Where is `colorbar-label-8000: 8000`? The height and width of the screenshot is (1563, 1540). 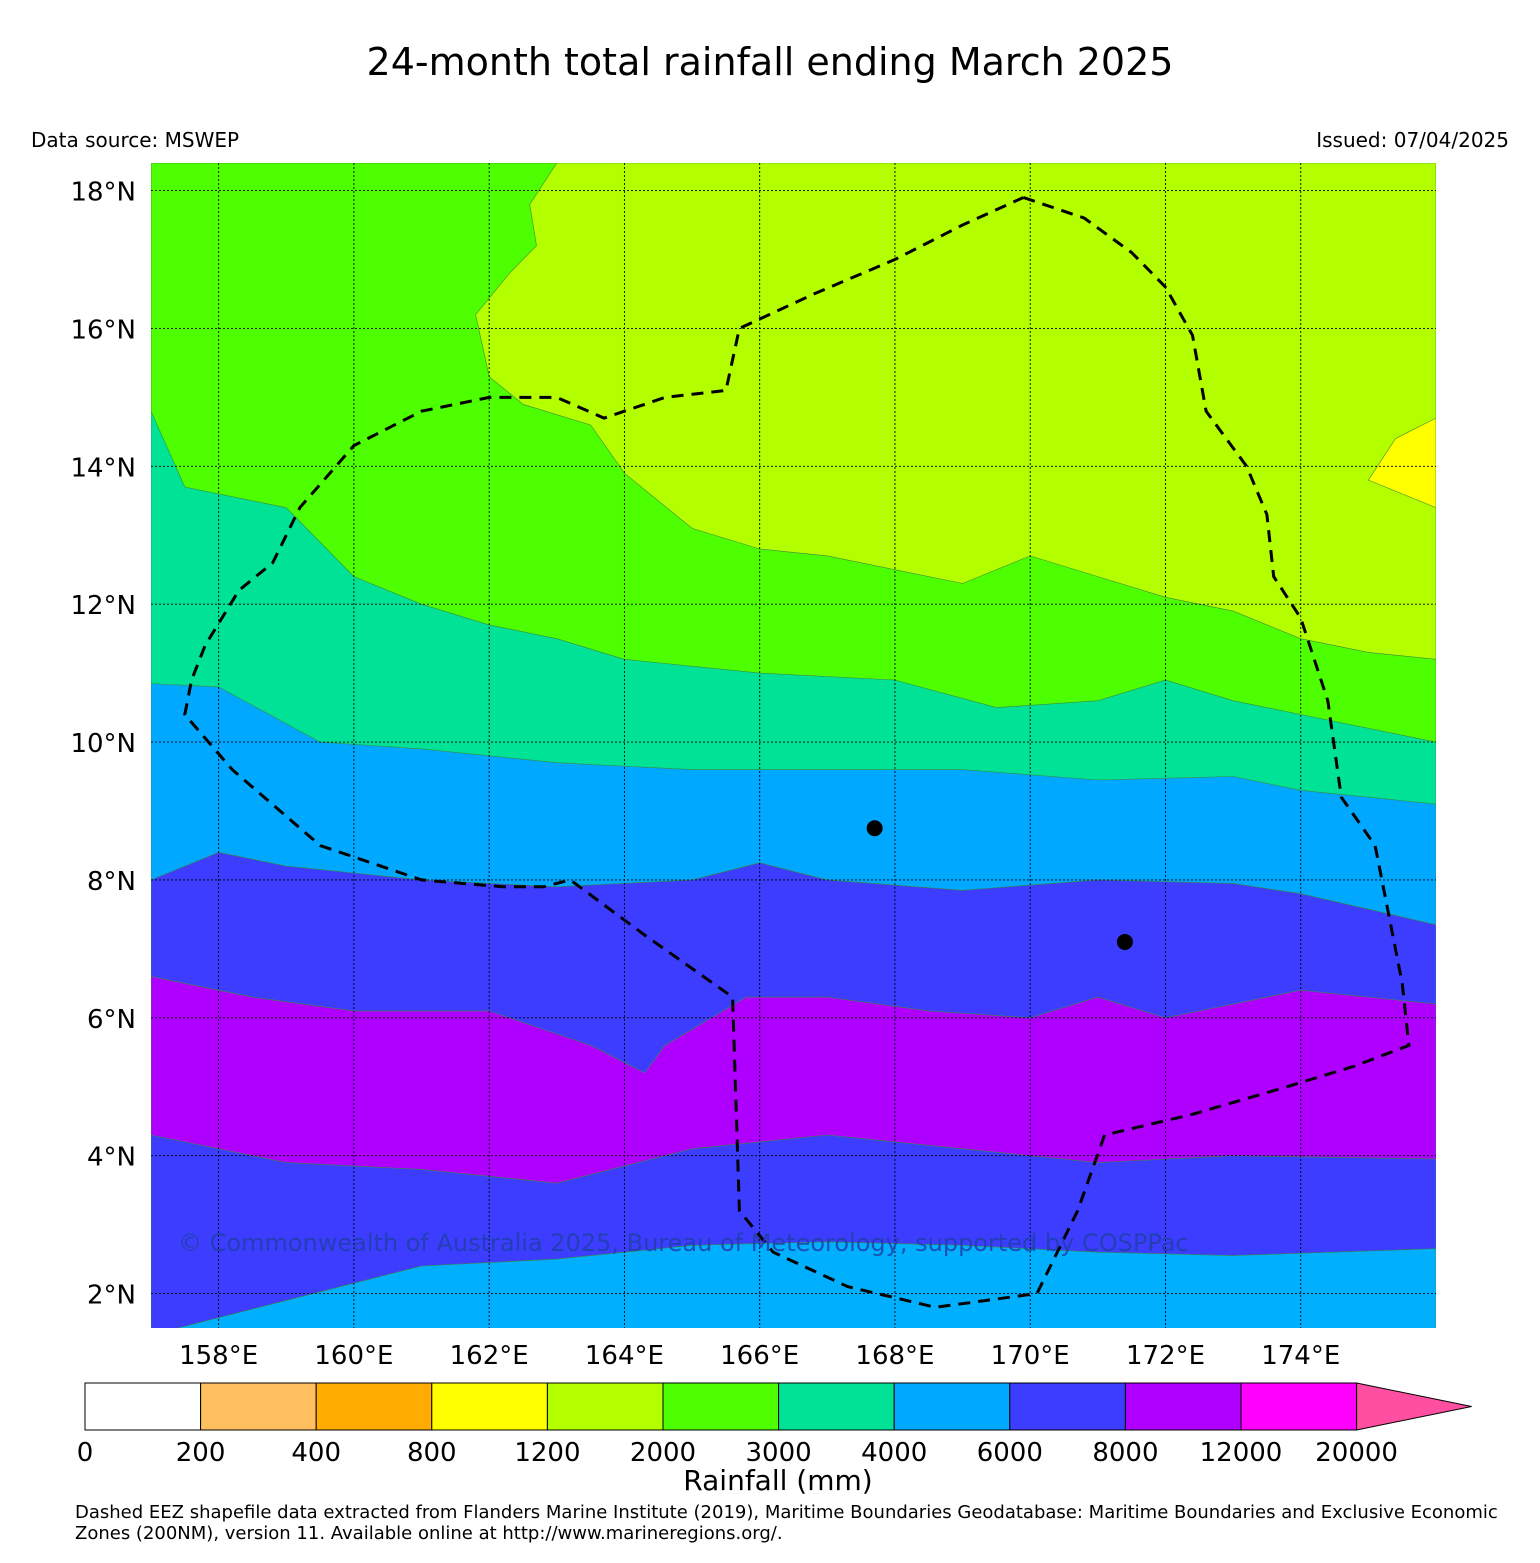 colorbar-label-8000: 8000 is located at coordinates (1125, 1453).